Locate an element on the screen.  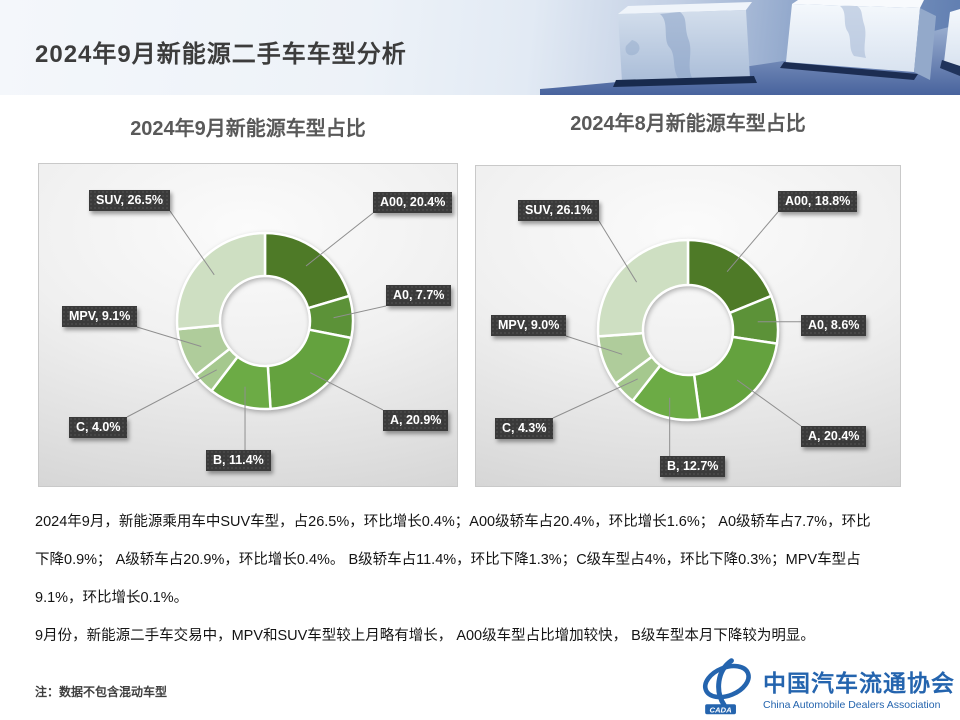
logo-name-chinese: 中国汽车流通协会 is located at coordinates (859, 683).